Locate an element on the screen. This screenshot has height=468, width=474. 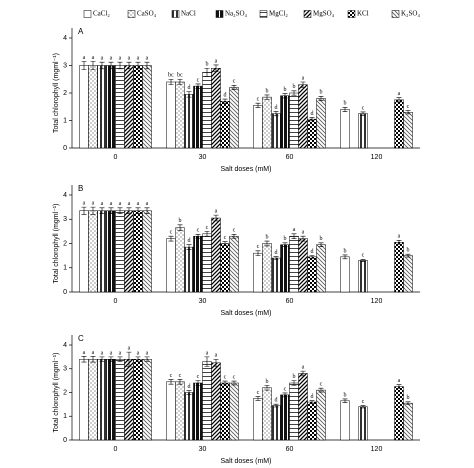
panel-letter: B is located at coordinates (80, 188).